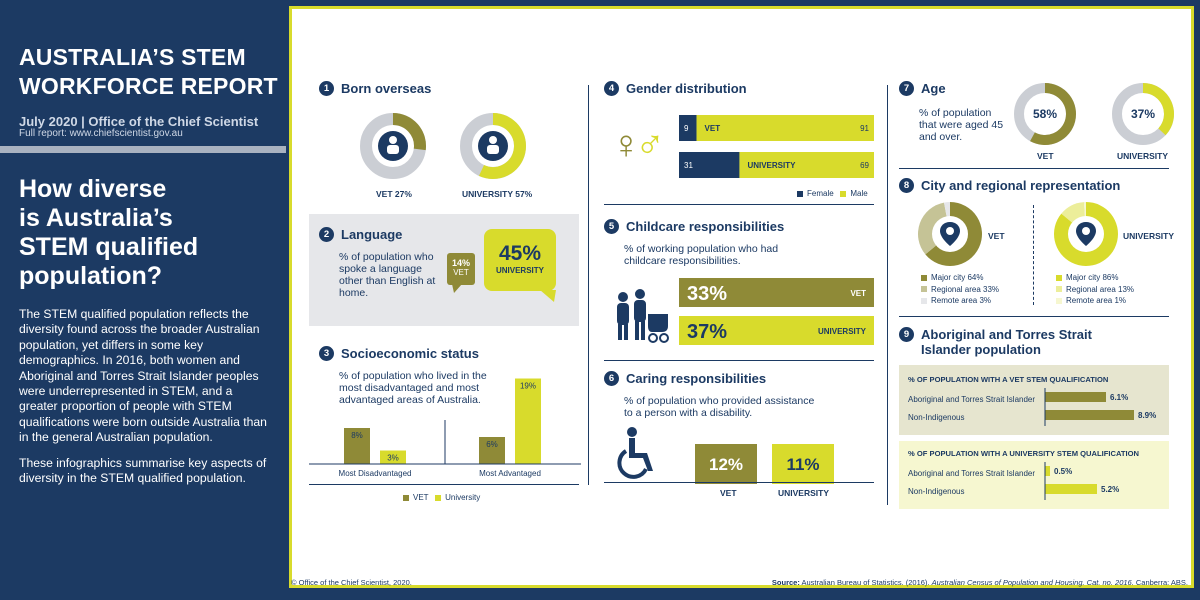  I want to click on legend-swatch-female, so click(800, 193).